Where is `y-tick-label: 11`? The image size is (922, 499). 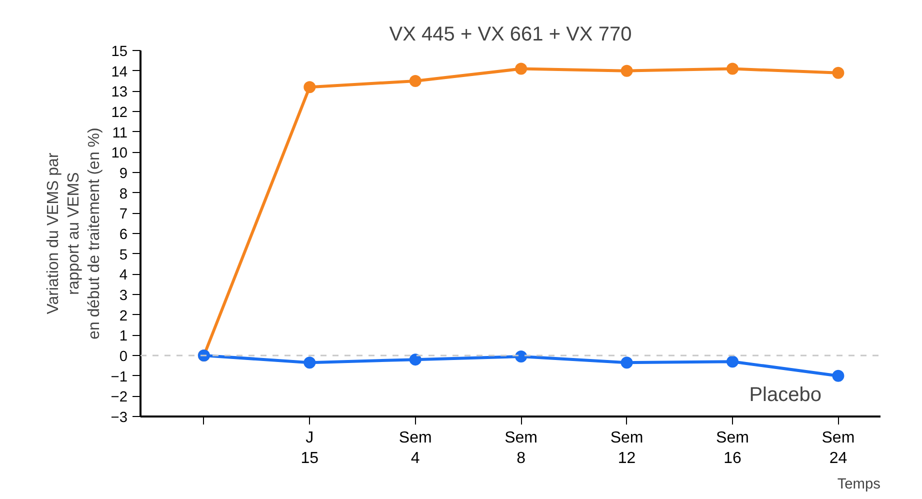
y-tick-label: 11 is located at coordinates (120, 133).